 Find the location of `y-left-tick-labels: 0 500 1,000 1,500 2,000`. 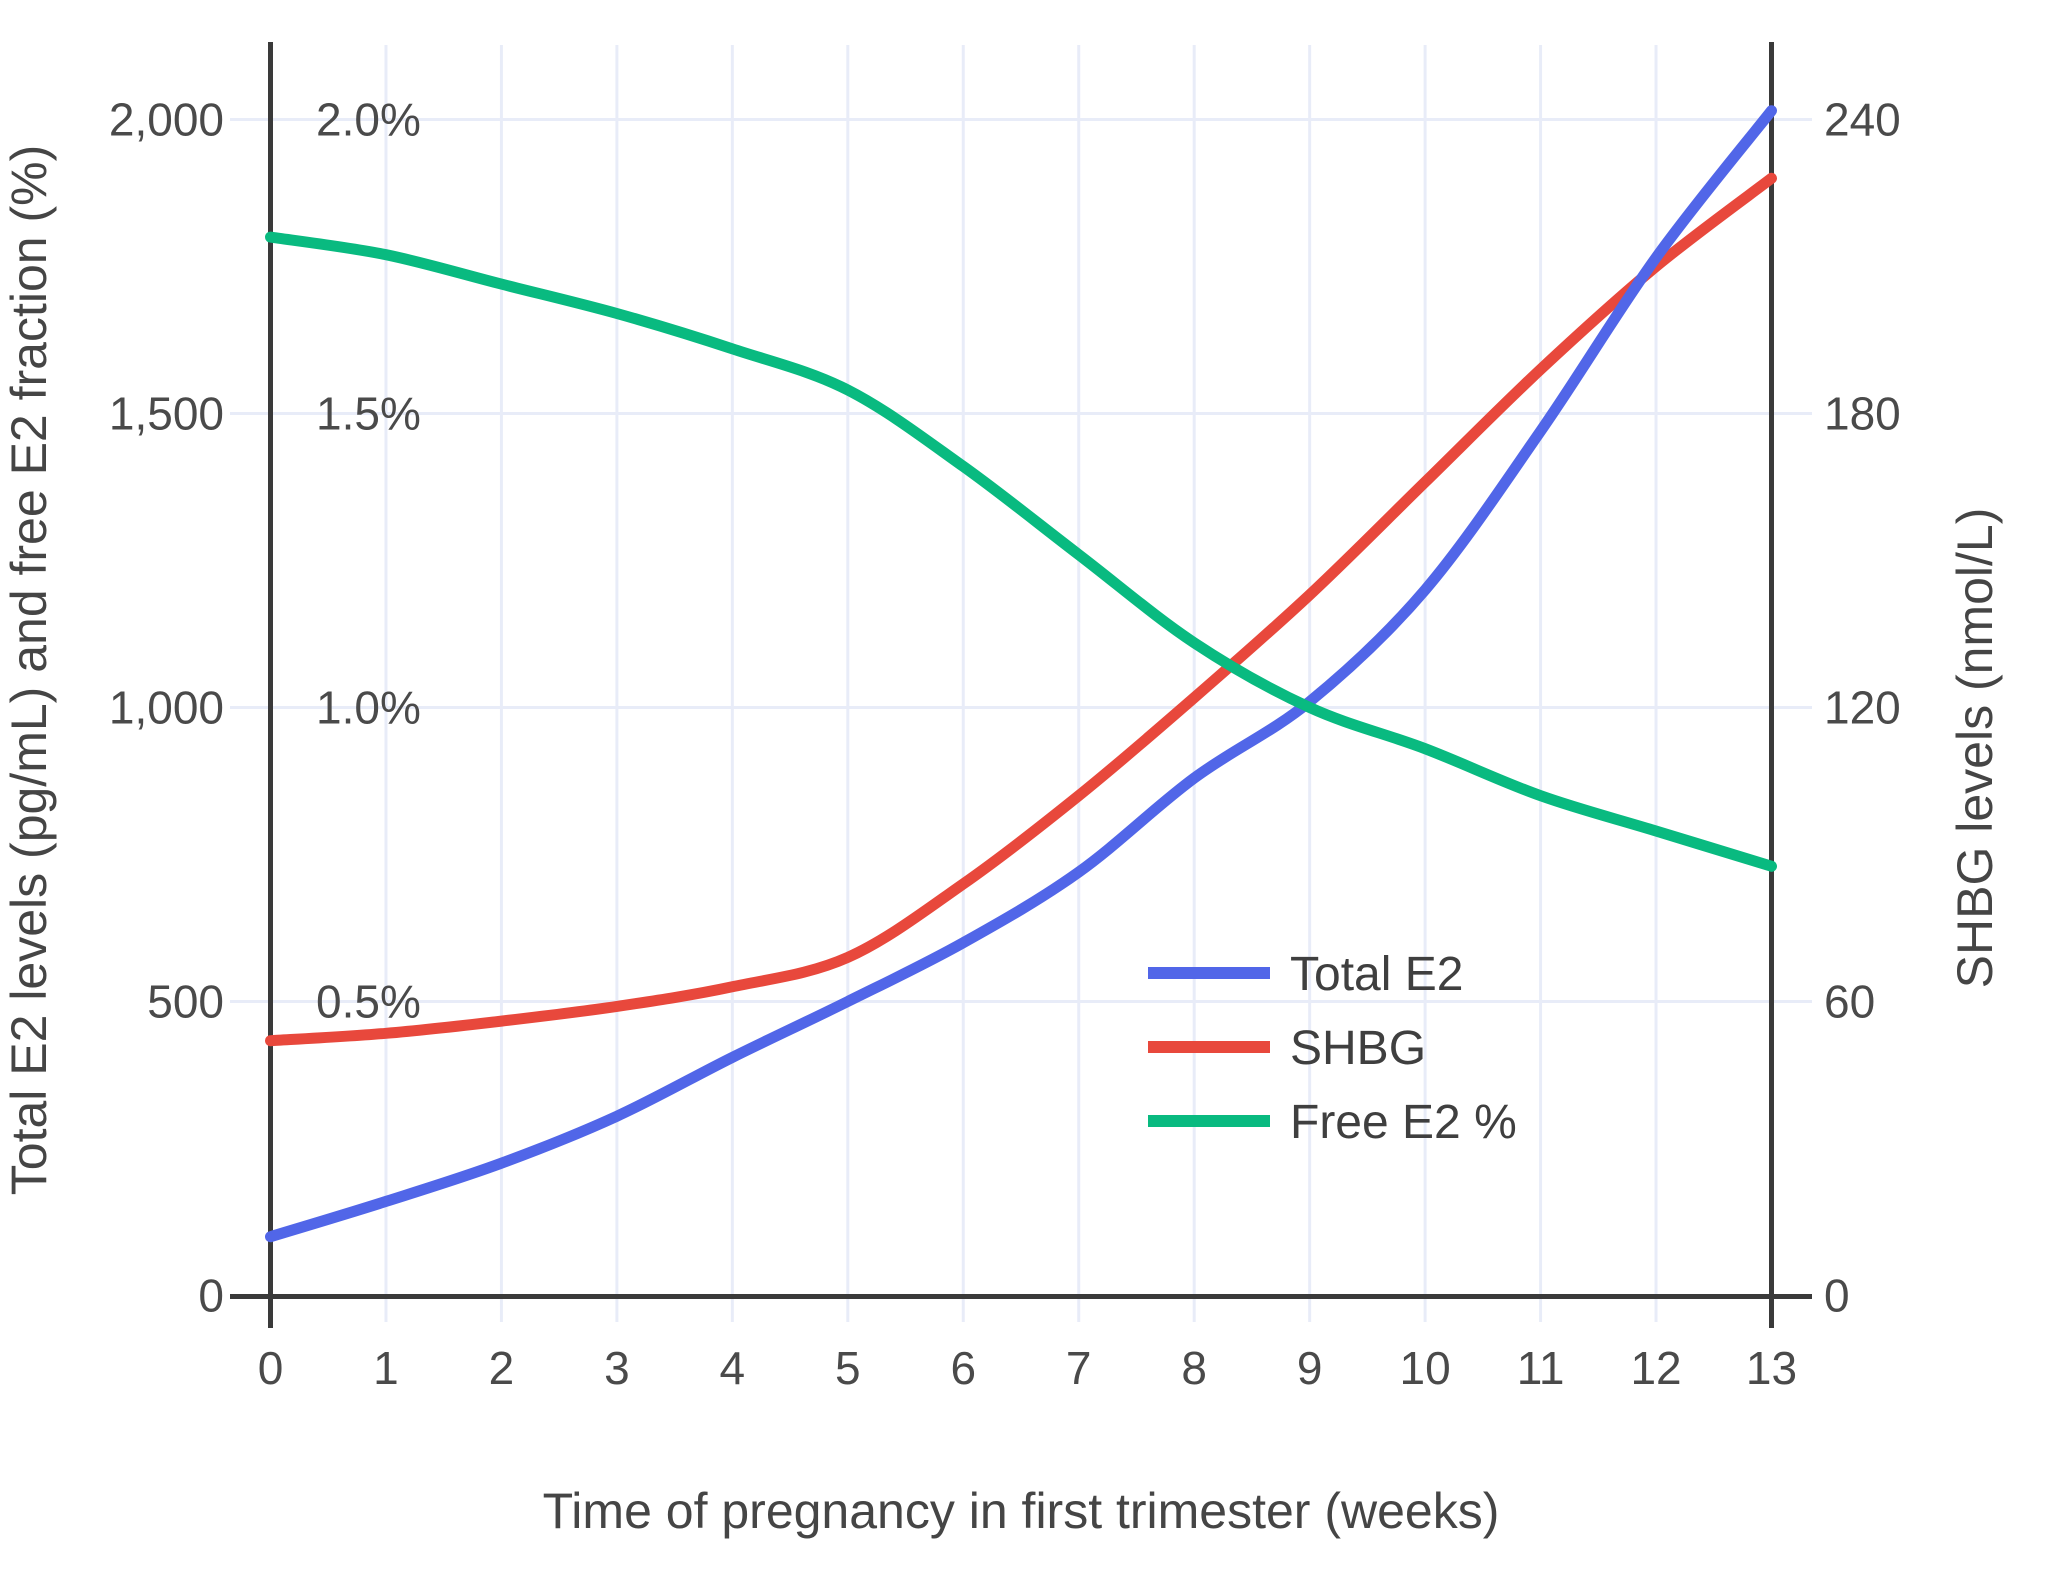

y-left-tick-labels: 0 500 1,000 1,500 2,000 is located at coordinates (166, 708).